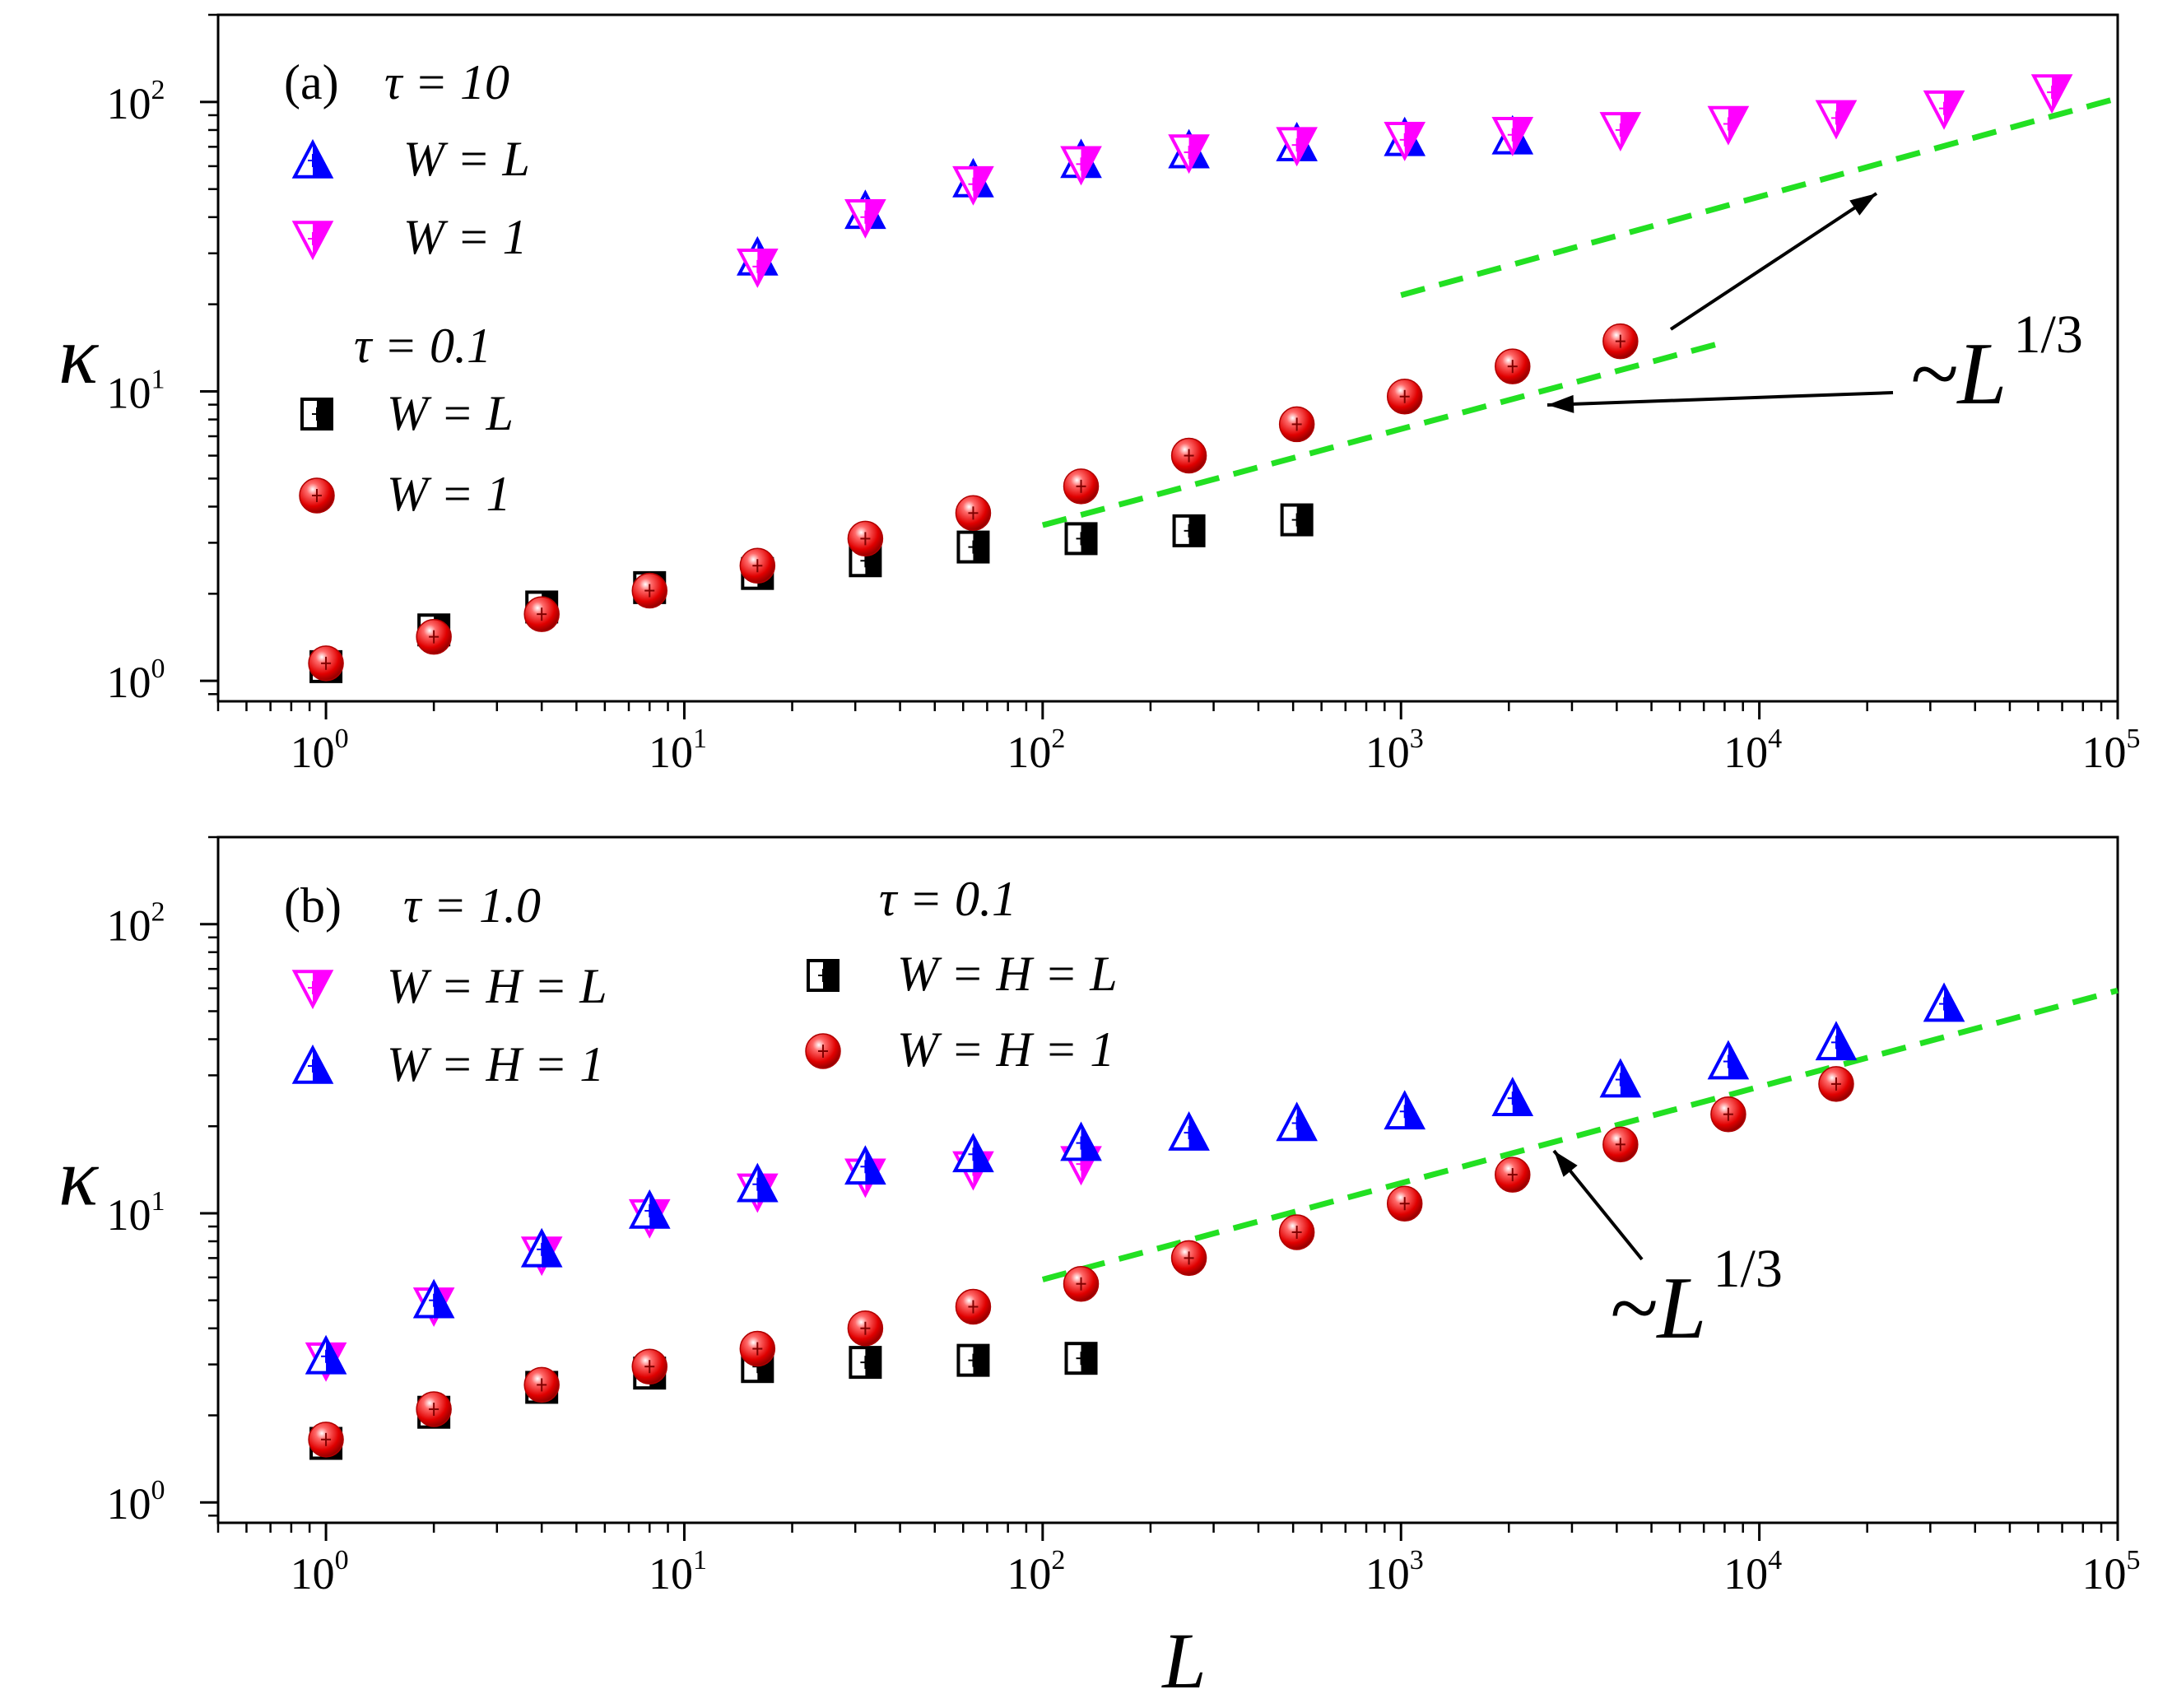 This screenshot has width=2172, height=1708. Describe the element at coordinates (1394, 1572) in the screenshot. I see `x-tick-label: 10³` at that location.